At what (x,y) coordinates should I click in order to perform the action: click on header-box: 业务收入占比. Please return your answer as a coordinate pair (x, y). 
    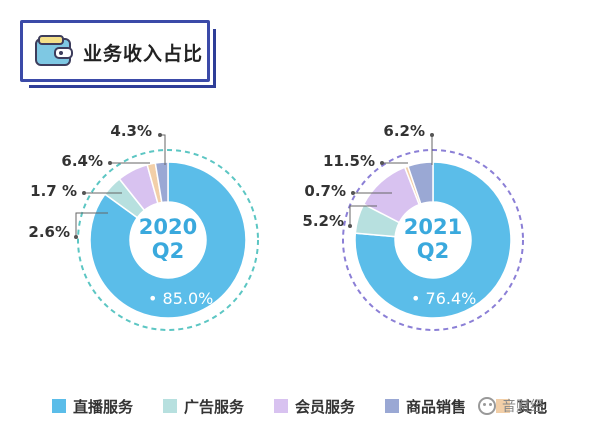
    Looking at the image, I should click on (118, 54).